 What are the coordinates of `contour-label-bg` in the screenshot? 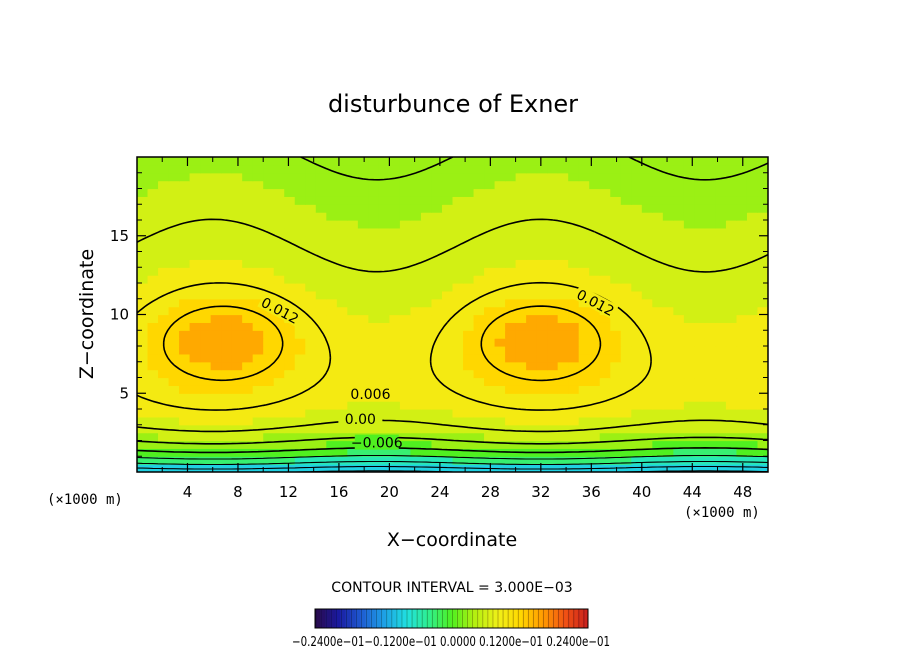 It's located at (280, 310).